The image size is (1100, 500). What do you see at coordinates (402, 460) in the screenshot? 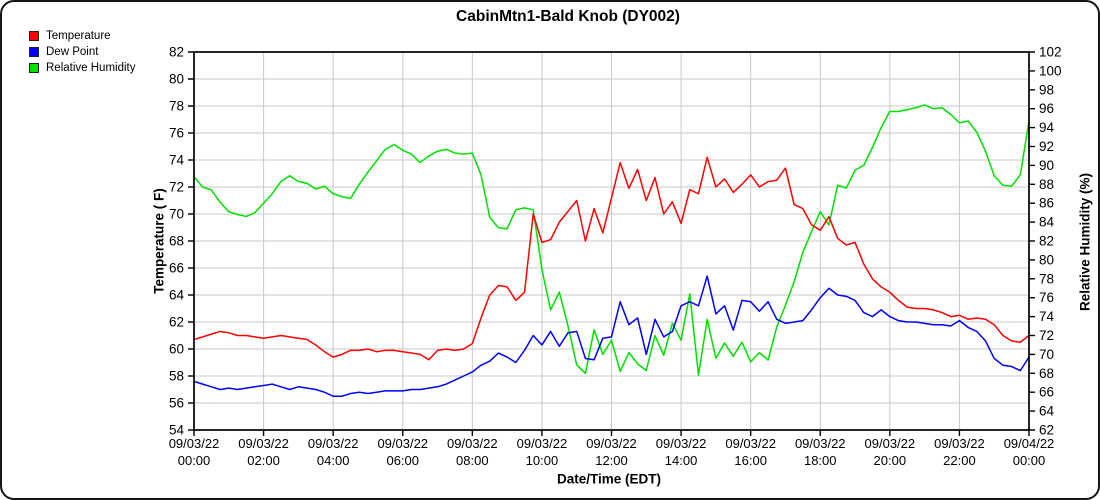
I see `x-tick-time-label: 06:00` at bounding box center [402, 460].